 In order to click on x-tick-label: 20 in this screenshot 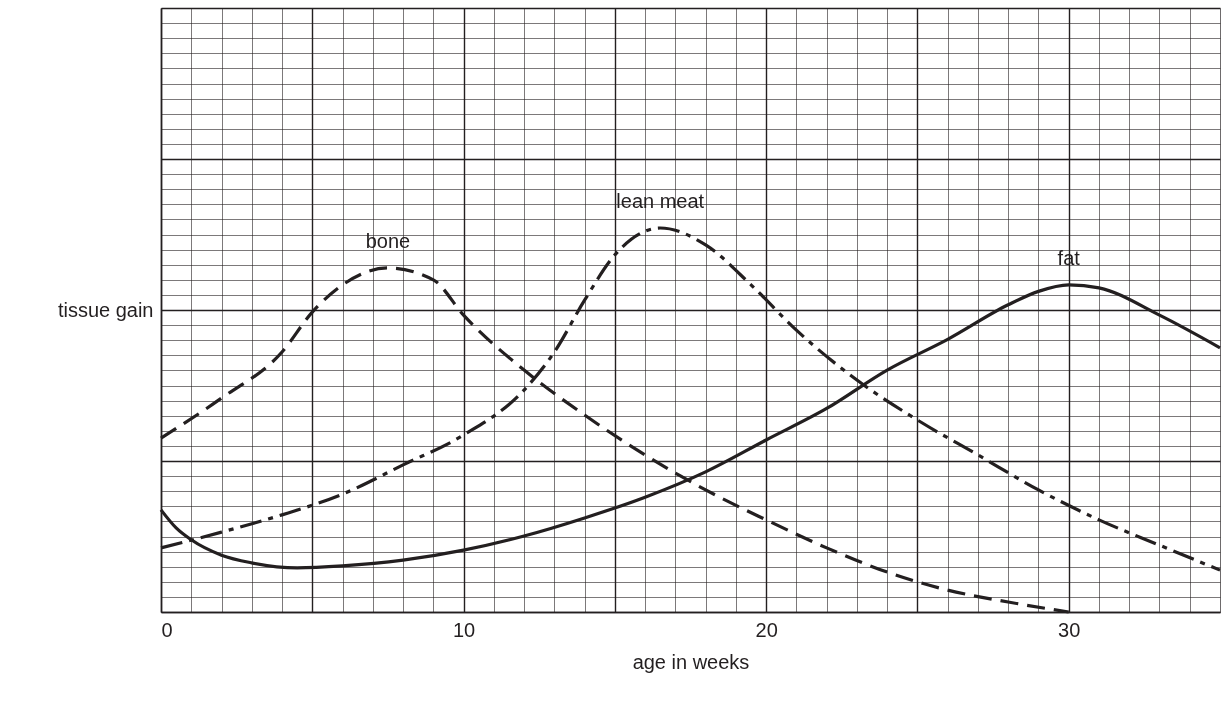, I will do `click(766, 629)`.